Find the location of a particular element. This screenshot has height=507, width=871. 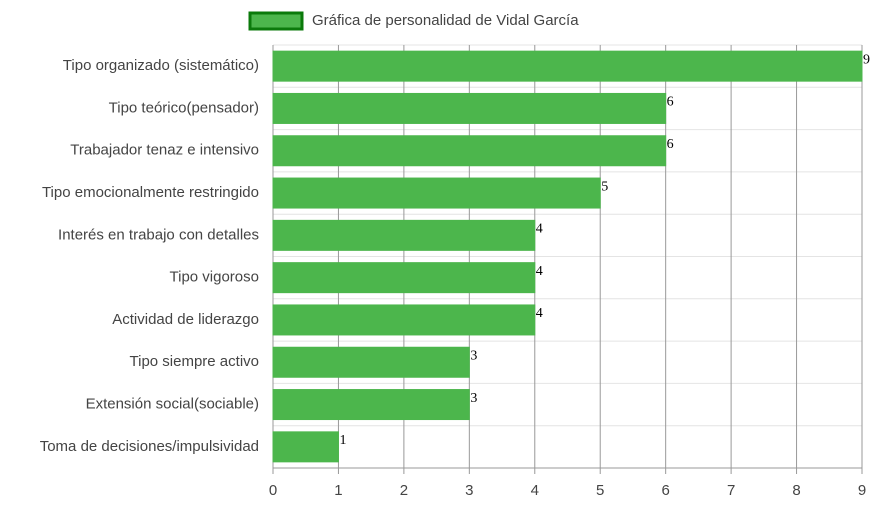

x-tick-label: 3 is located at coordinates (469, 490).